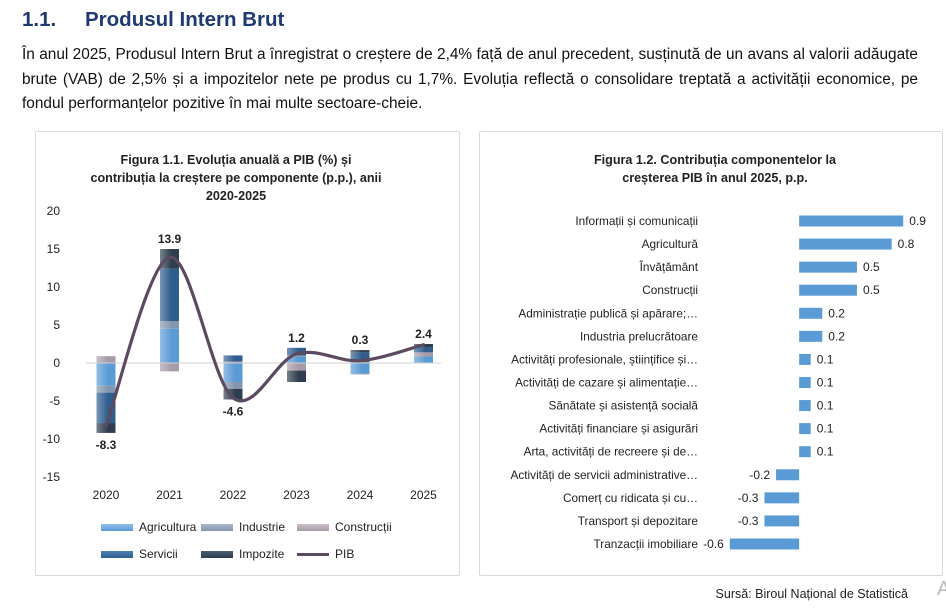 The width and height of the screenshot is (946, 608). Describe the element at coordinates (233, 394) in the screenshot. I see `bar-impozite-2022` at that location.